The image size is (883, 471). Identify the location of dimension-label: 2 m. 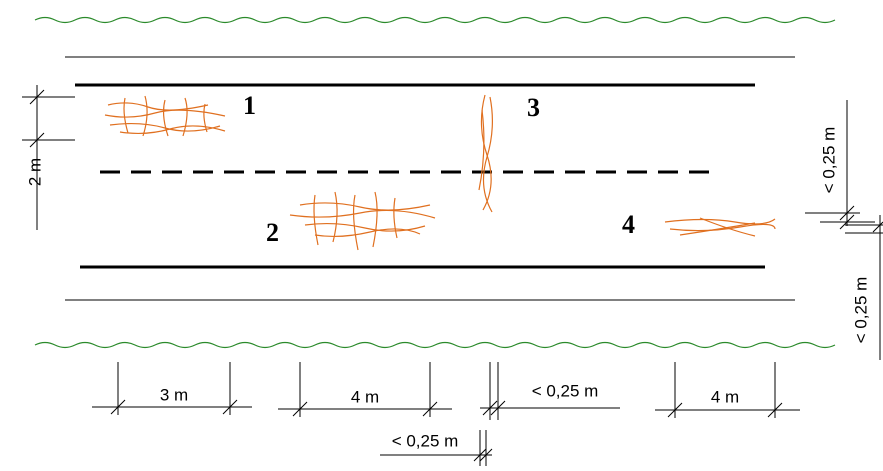
(34, 172).